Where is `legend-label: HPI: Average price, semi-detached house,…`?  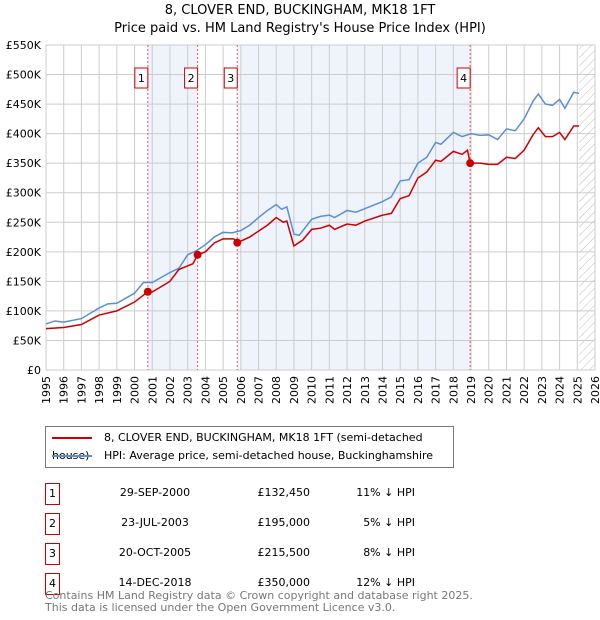
legend-label: HPI: Average price, semi-detached house,… is located at coordinates (269, 455).